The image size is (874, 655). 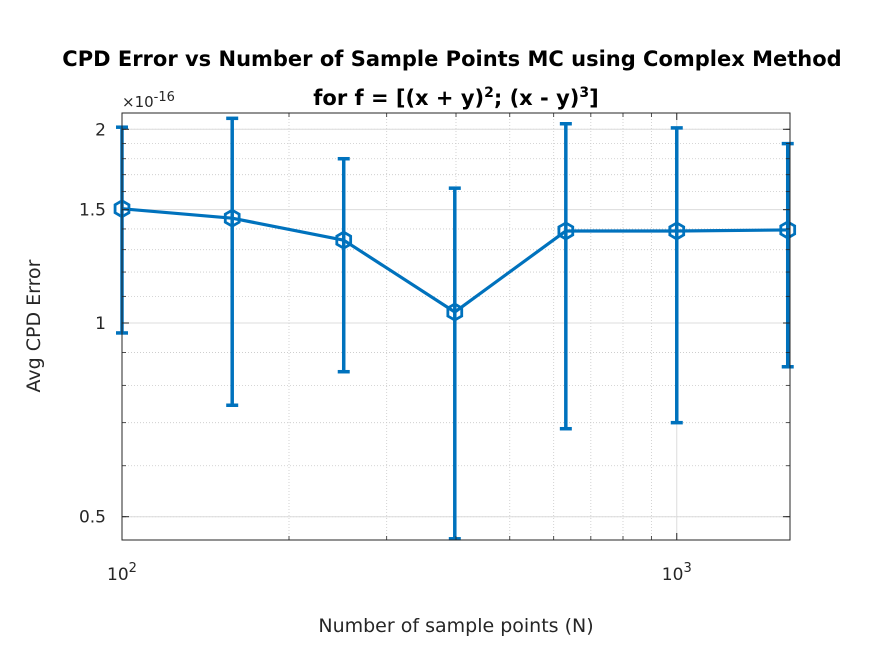 I want to click on y-multiplier-exponent: -16, so click(x=164, y=97).